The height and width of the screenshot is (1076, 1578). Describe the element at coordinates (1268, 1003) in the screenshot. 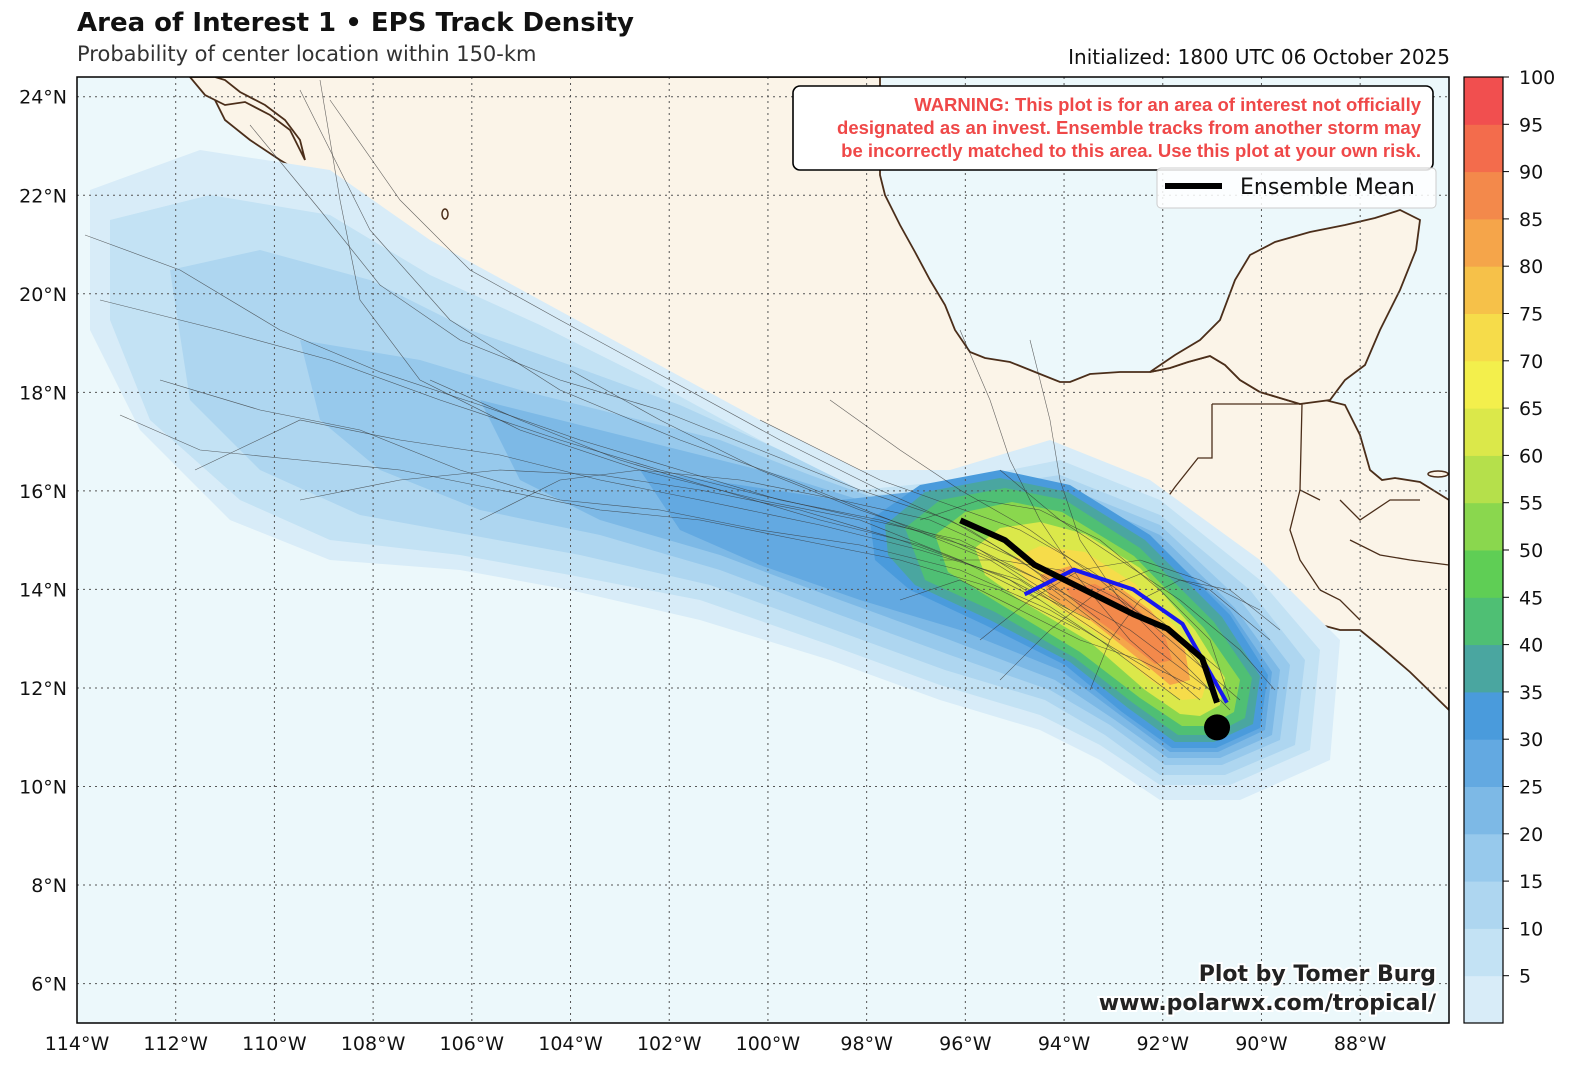

I see `credit-url: www.polarwx.com/tropical/` at that location.